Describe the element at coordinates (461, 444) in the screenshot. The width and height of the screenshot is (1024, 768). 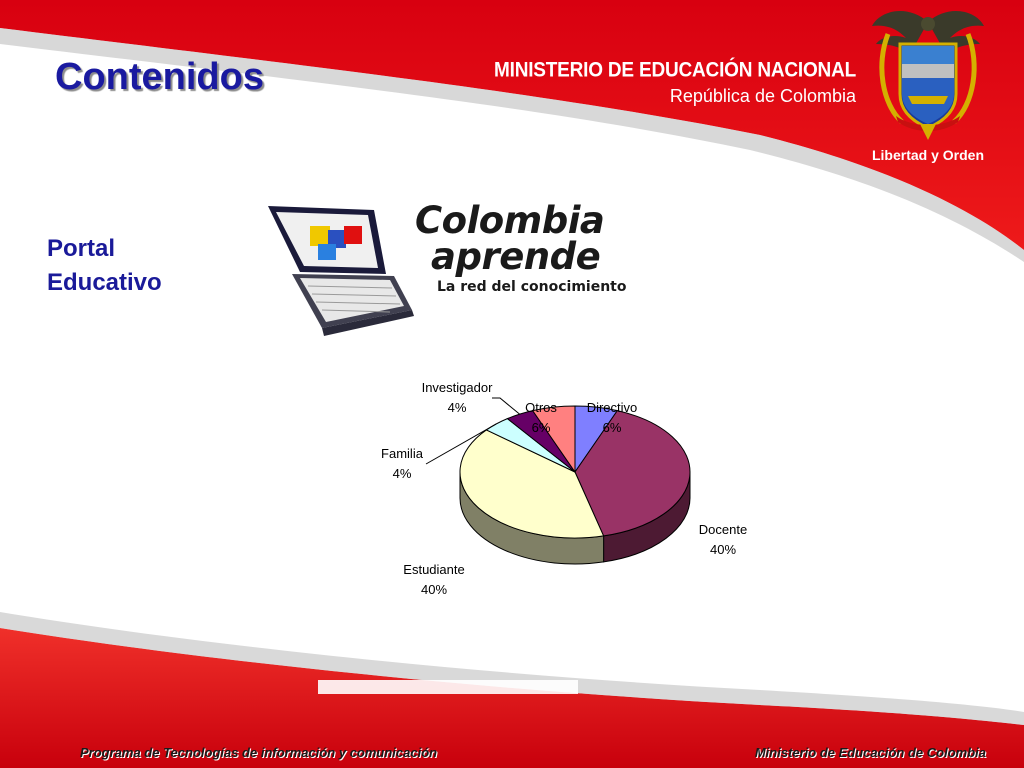
I see `leader-line-familia` at that location.